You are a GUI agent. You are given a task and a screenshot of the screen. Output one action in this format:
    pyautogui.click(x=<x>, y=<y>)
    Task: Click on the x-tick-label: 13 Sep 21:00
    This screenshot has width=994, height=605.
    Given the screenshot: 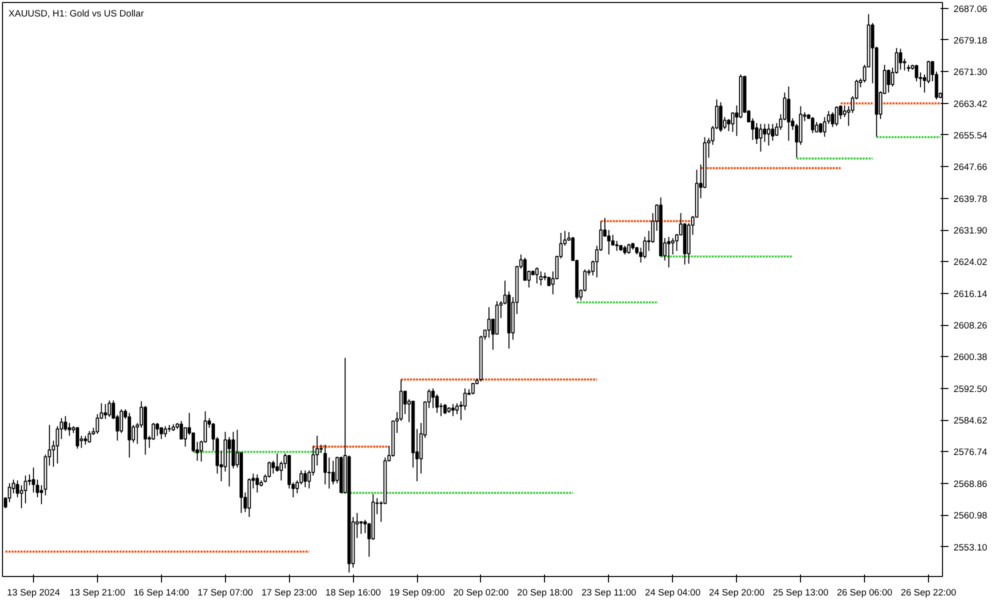 What is the action you would take?
    pyautogui.click(x=98, y=593)
    